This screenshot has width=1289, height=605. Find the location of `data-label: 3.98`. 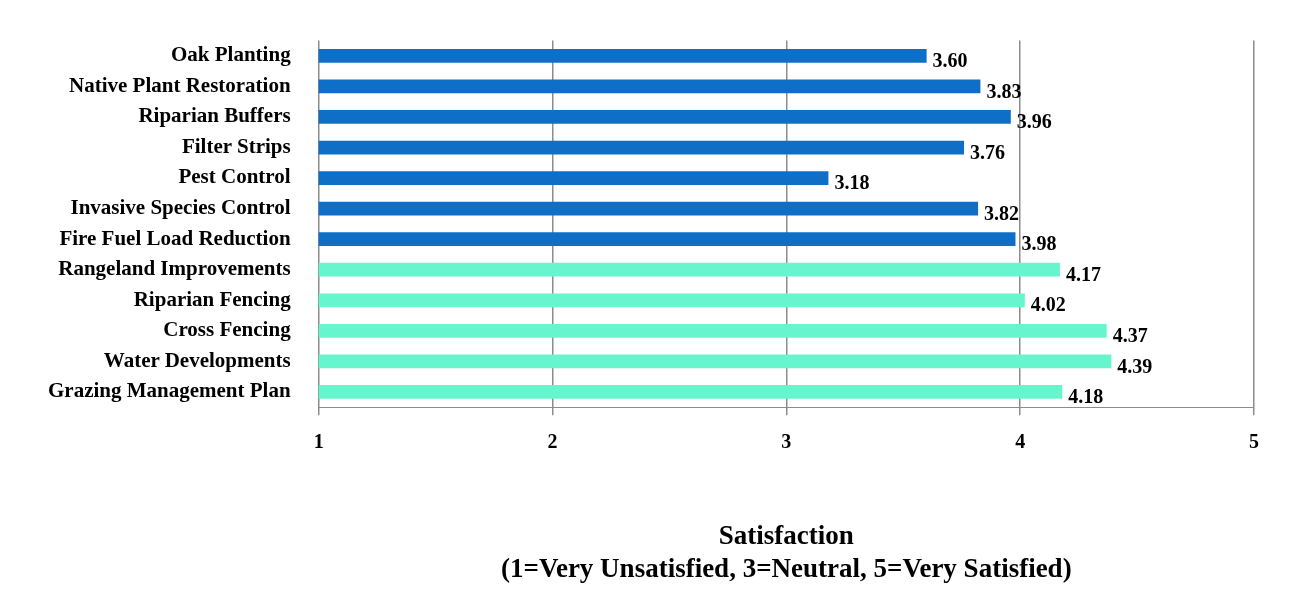

data-label: 3.98 is located at coordinates (1039, 243).